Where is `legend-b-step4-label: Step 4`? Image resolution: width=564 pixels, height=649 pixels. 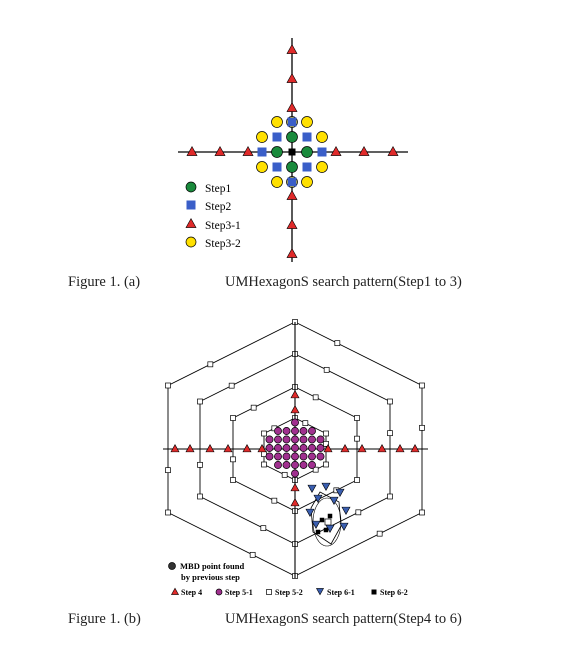 legend-b-step4-label: Step 4 is located at coordinates (191, 592).